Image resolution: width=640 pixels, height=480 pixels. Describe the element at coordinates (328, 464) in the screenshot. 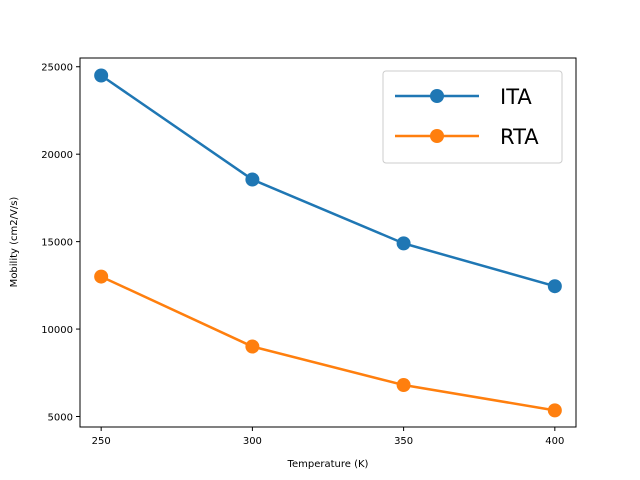

I see `x-axis-label: Temperature (K)` at that location.